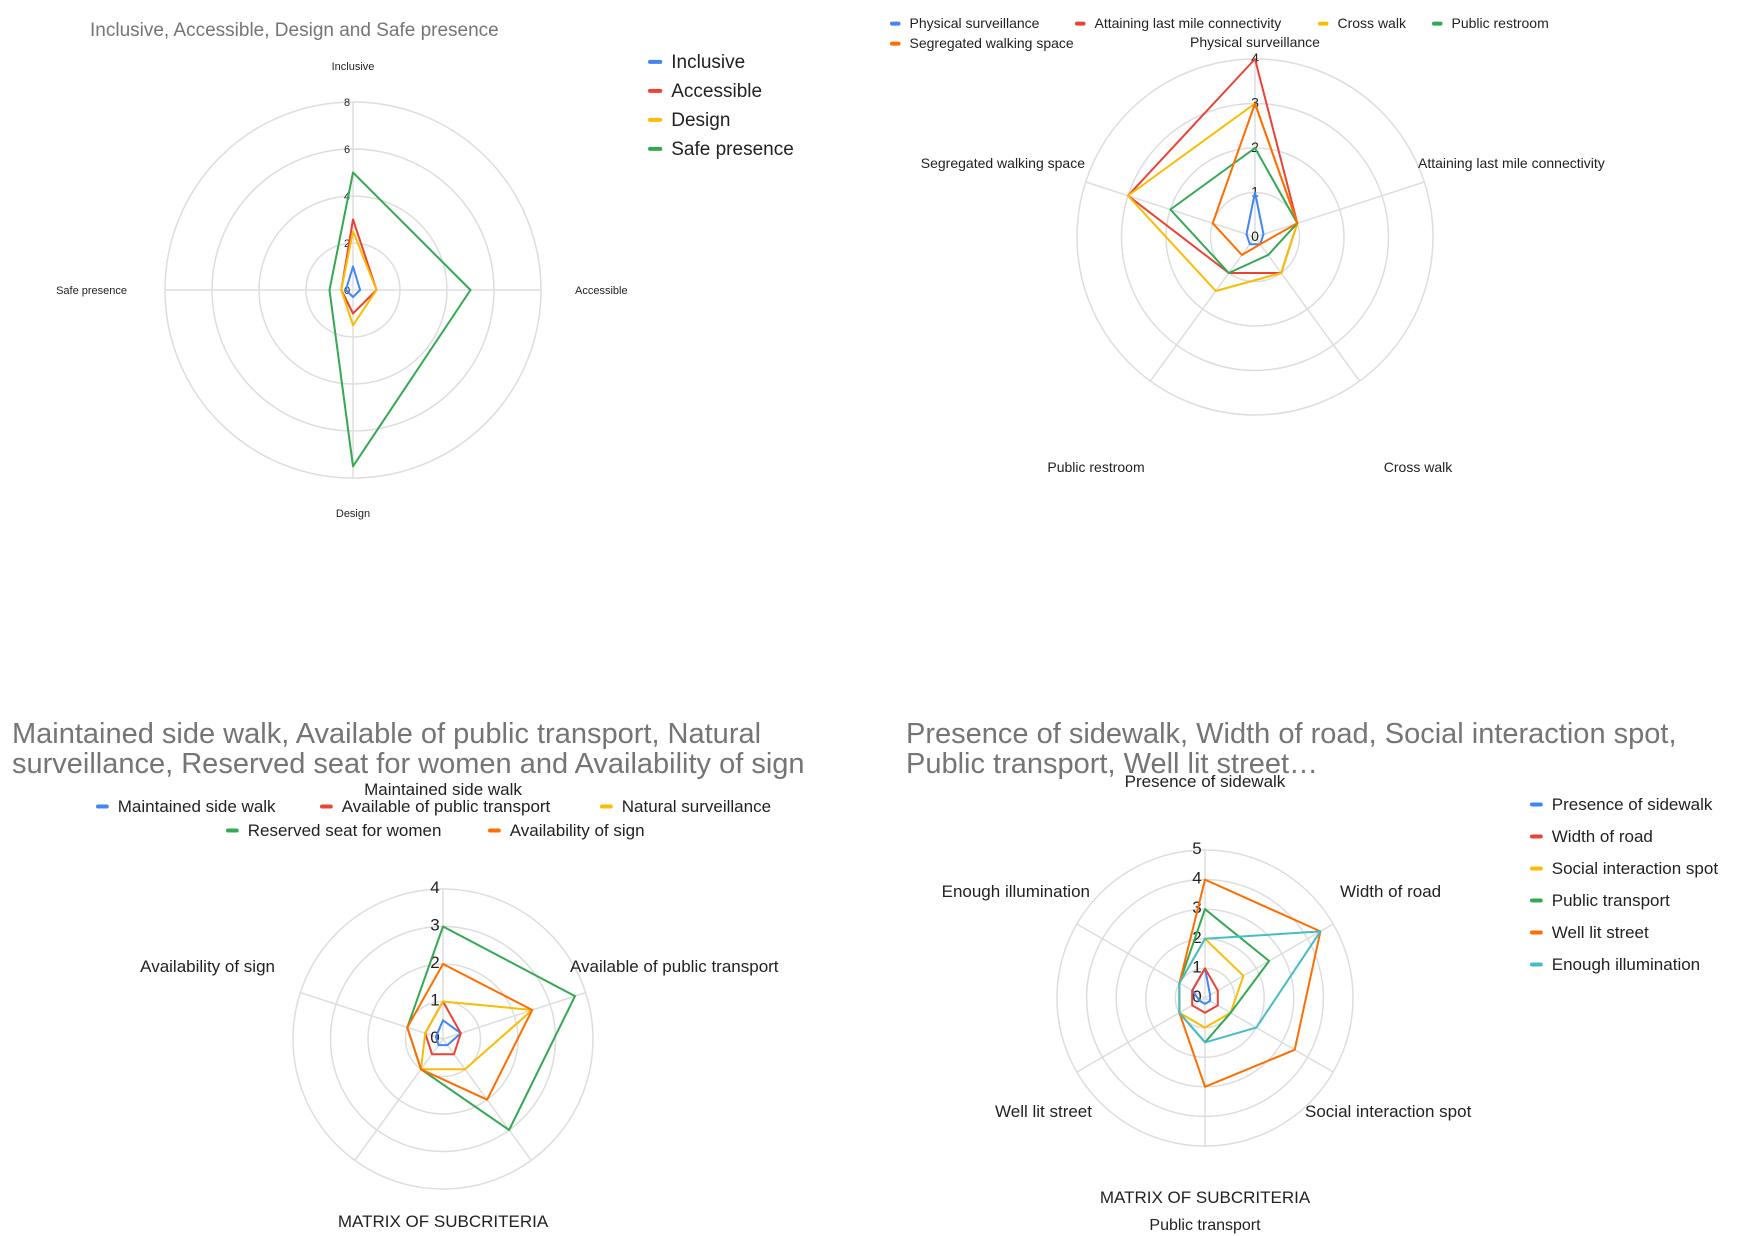 The width and height of the screenshot is (1740, 1236). Describe the element at coordinates (345, 830) in the screenshot. I see `legend-label: Reserved seat for women` at that location.